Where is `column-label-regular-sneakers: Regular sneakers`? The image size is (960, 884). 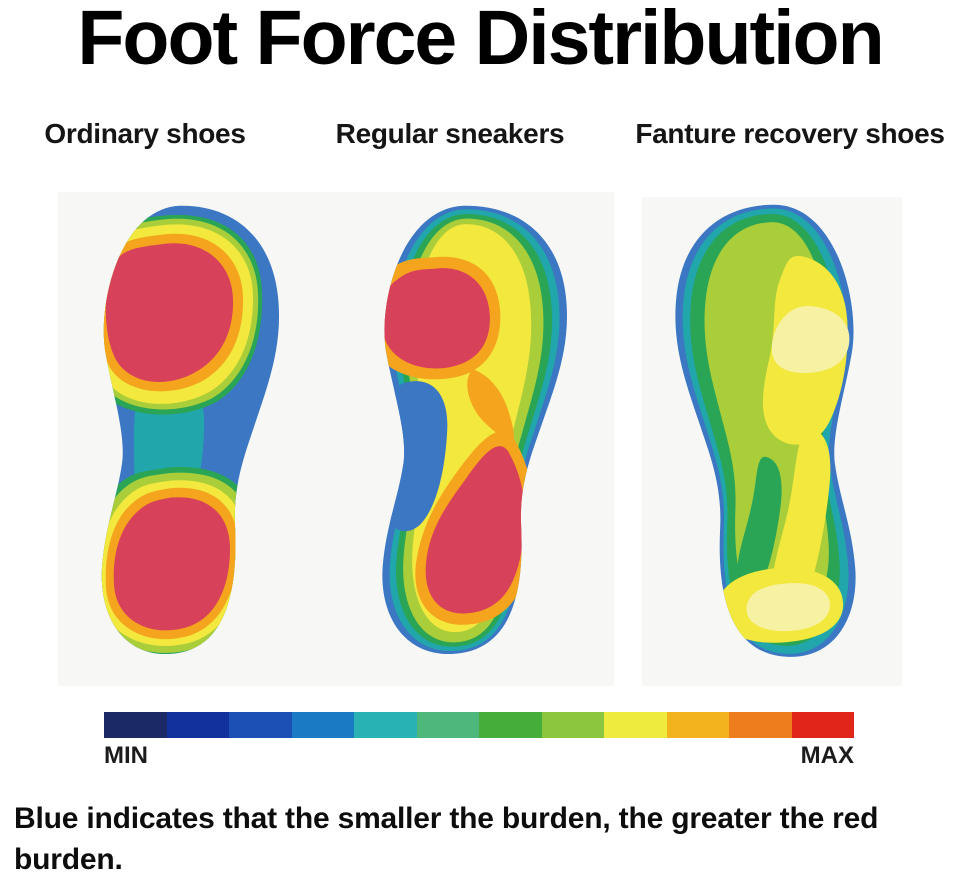 column-label-regular-sneakers: Regular sneakers is located at coordinates (450, 133).